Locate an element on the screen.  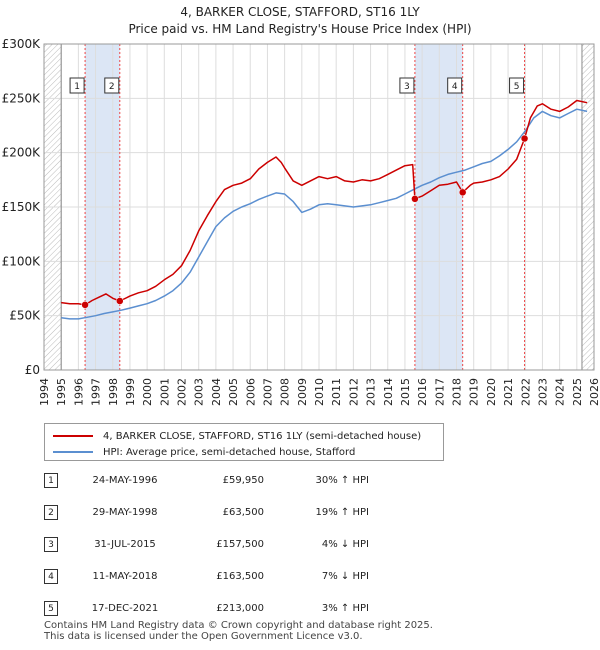
x-tick-label: 2014 is located at coordinates (388, 392).